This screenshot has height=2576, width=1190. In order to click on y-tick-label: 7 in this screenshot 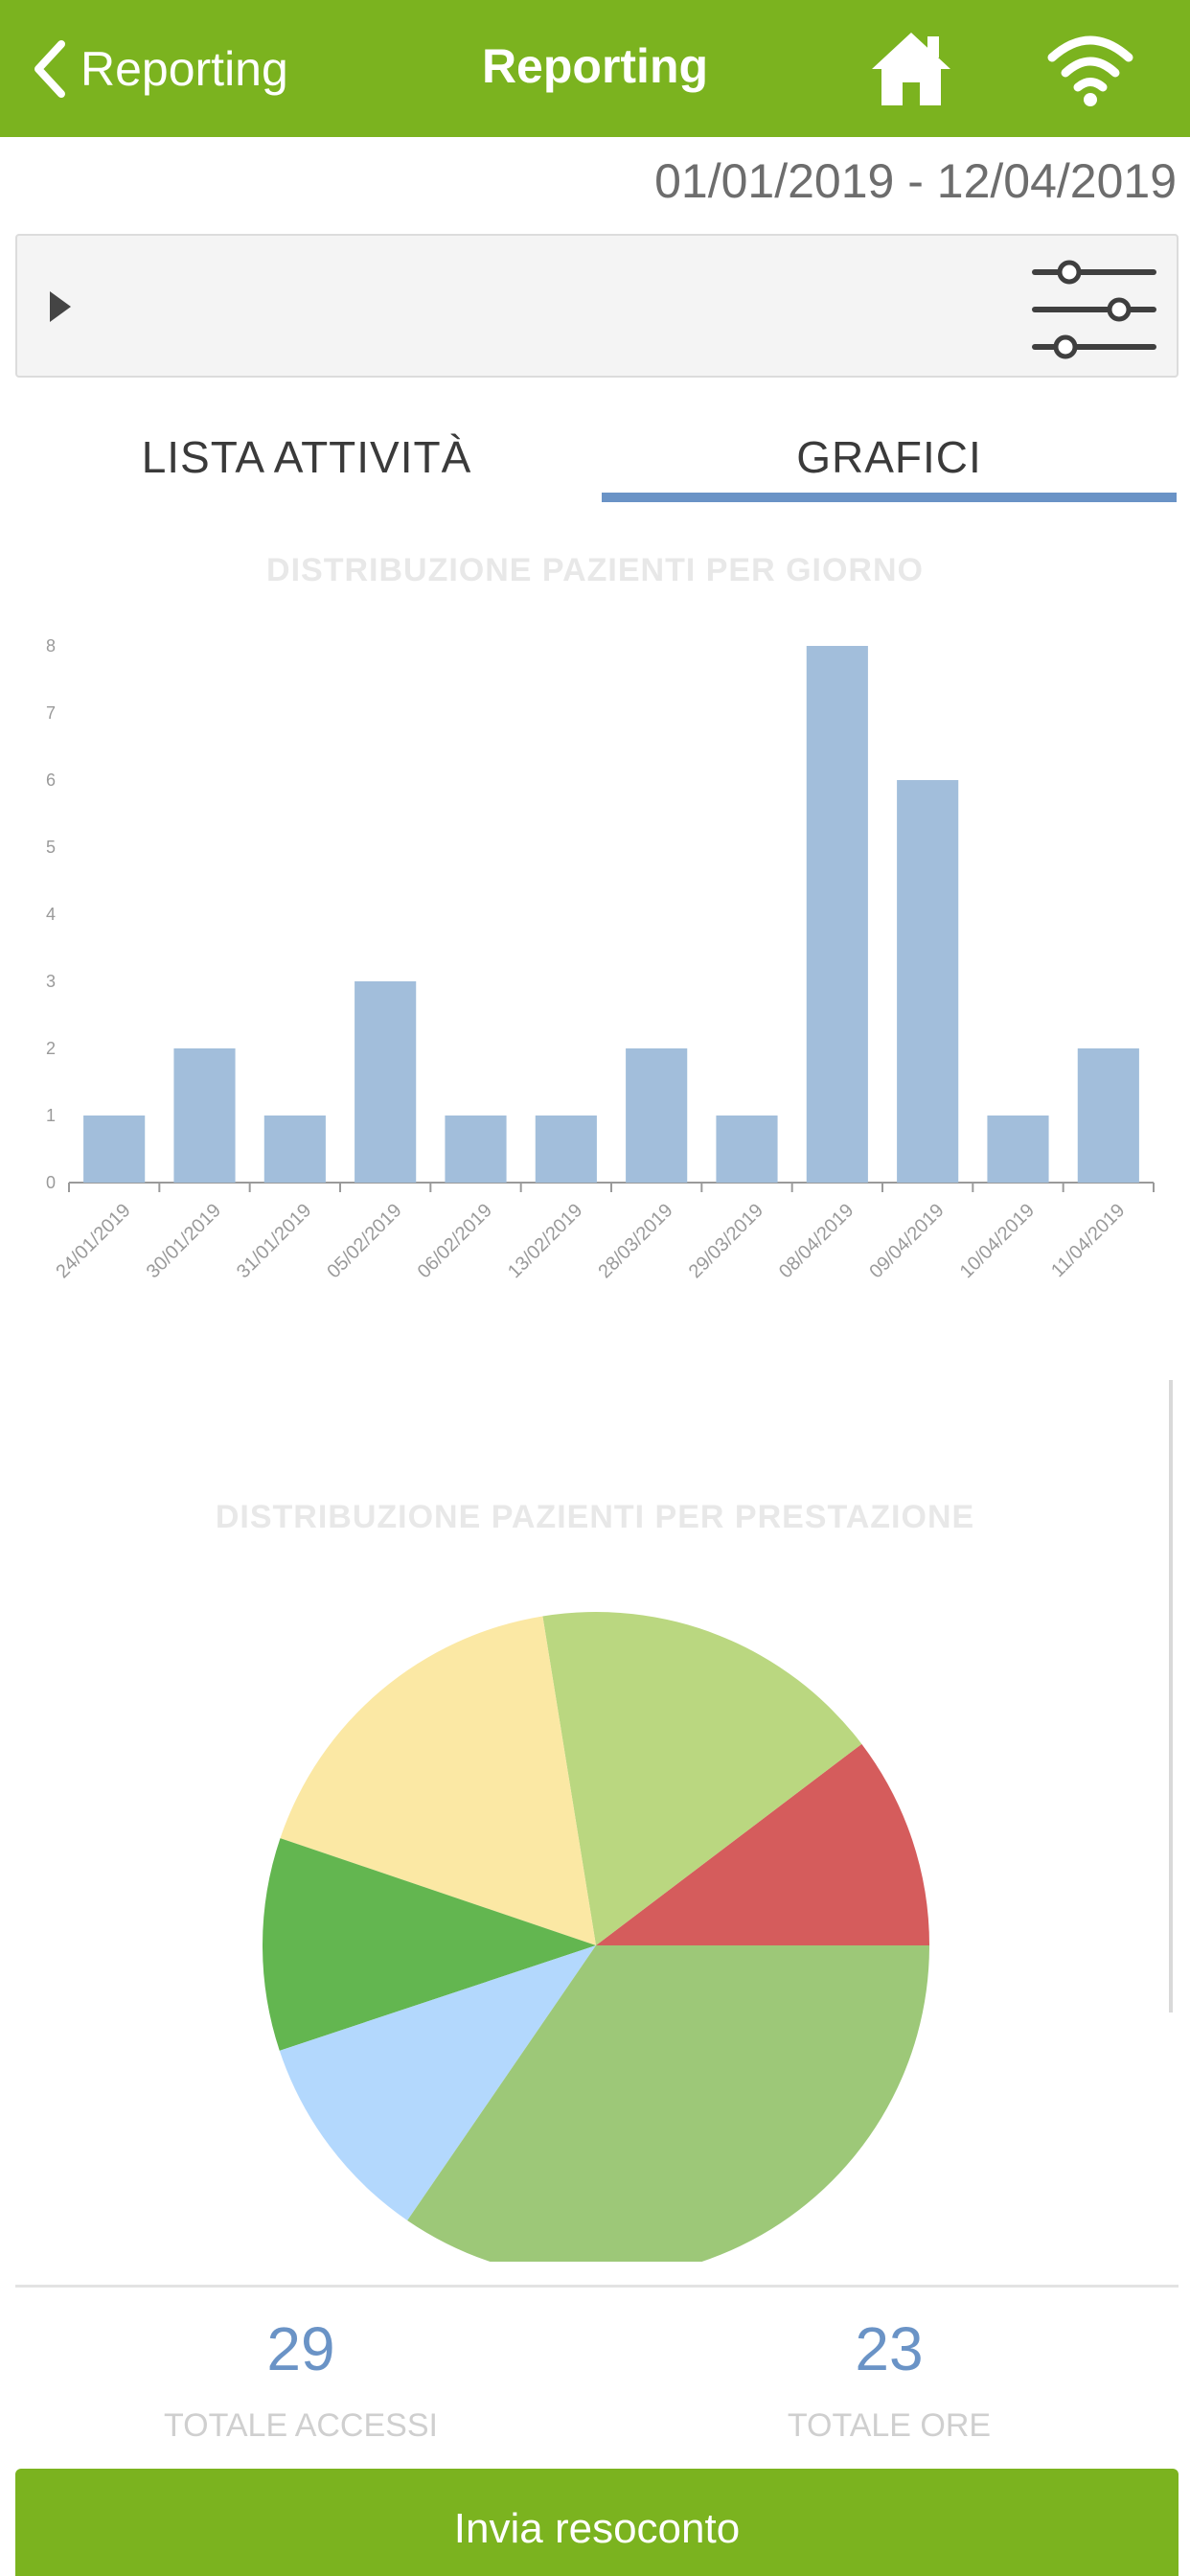, I will do `click(51, 713)`.